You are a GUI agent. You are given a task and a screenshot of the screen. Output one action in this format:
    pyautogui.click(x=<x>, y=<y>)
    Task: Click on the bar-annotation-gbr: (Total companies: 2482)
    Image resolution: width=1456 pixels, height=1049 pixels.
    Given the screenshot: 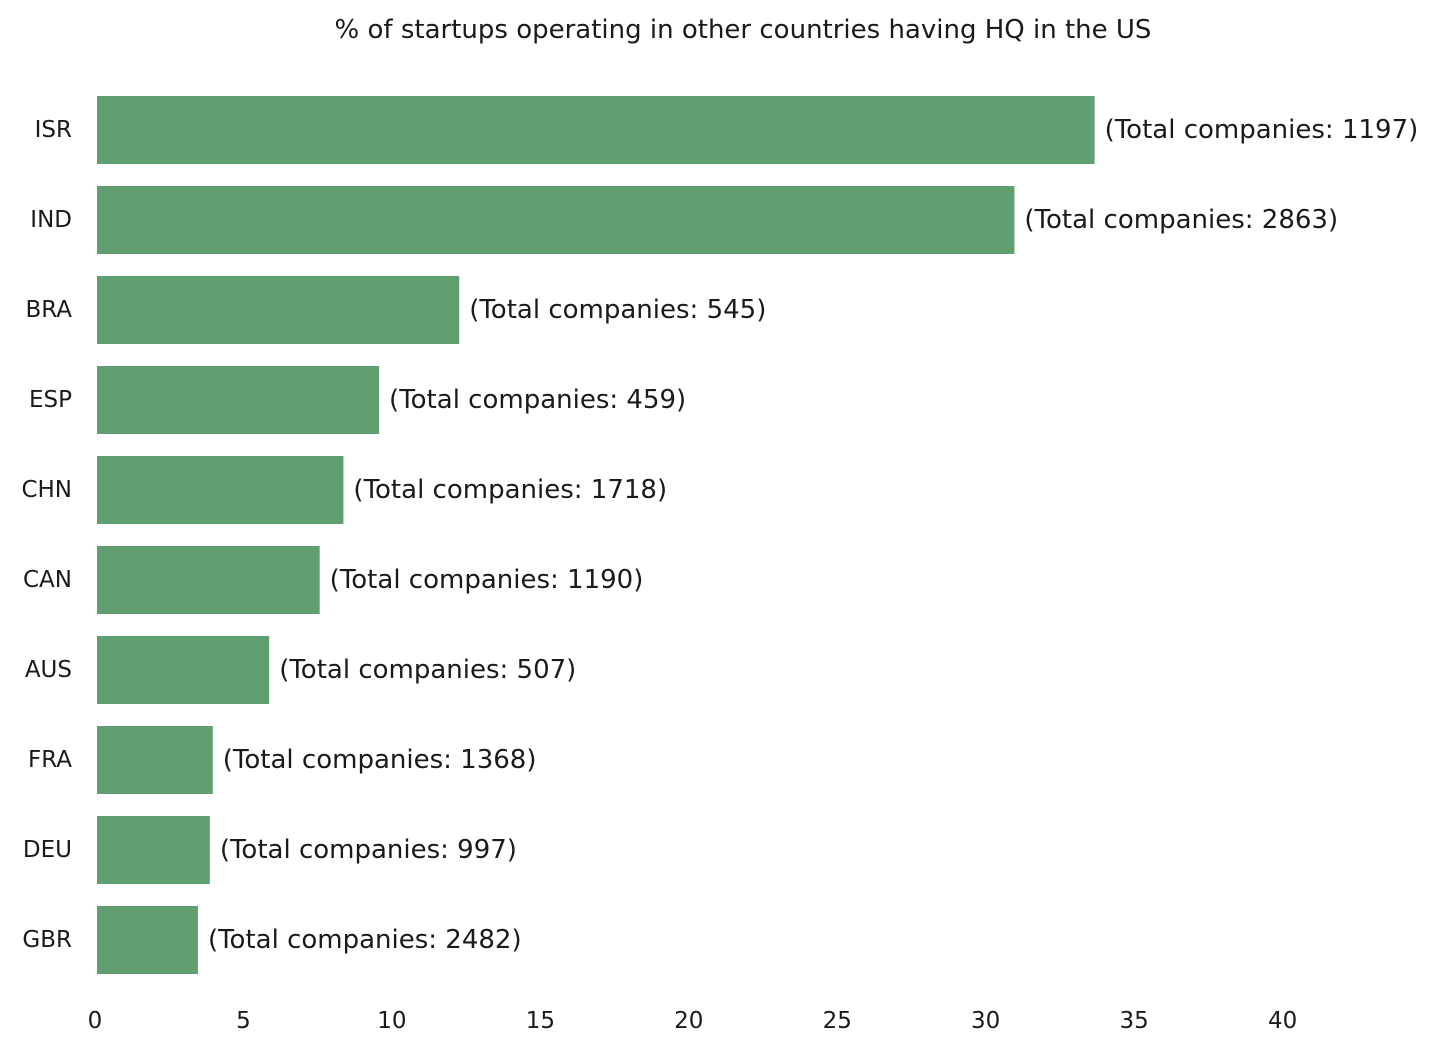 What is the action you would take?
    pyautogui.click(x=365, y=940)
    